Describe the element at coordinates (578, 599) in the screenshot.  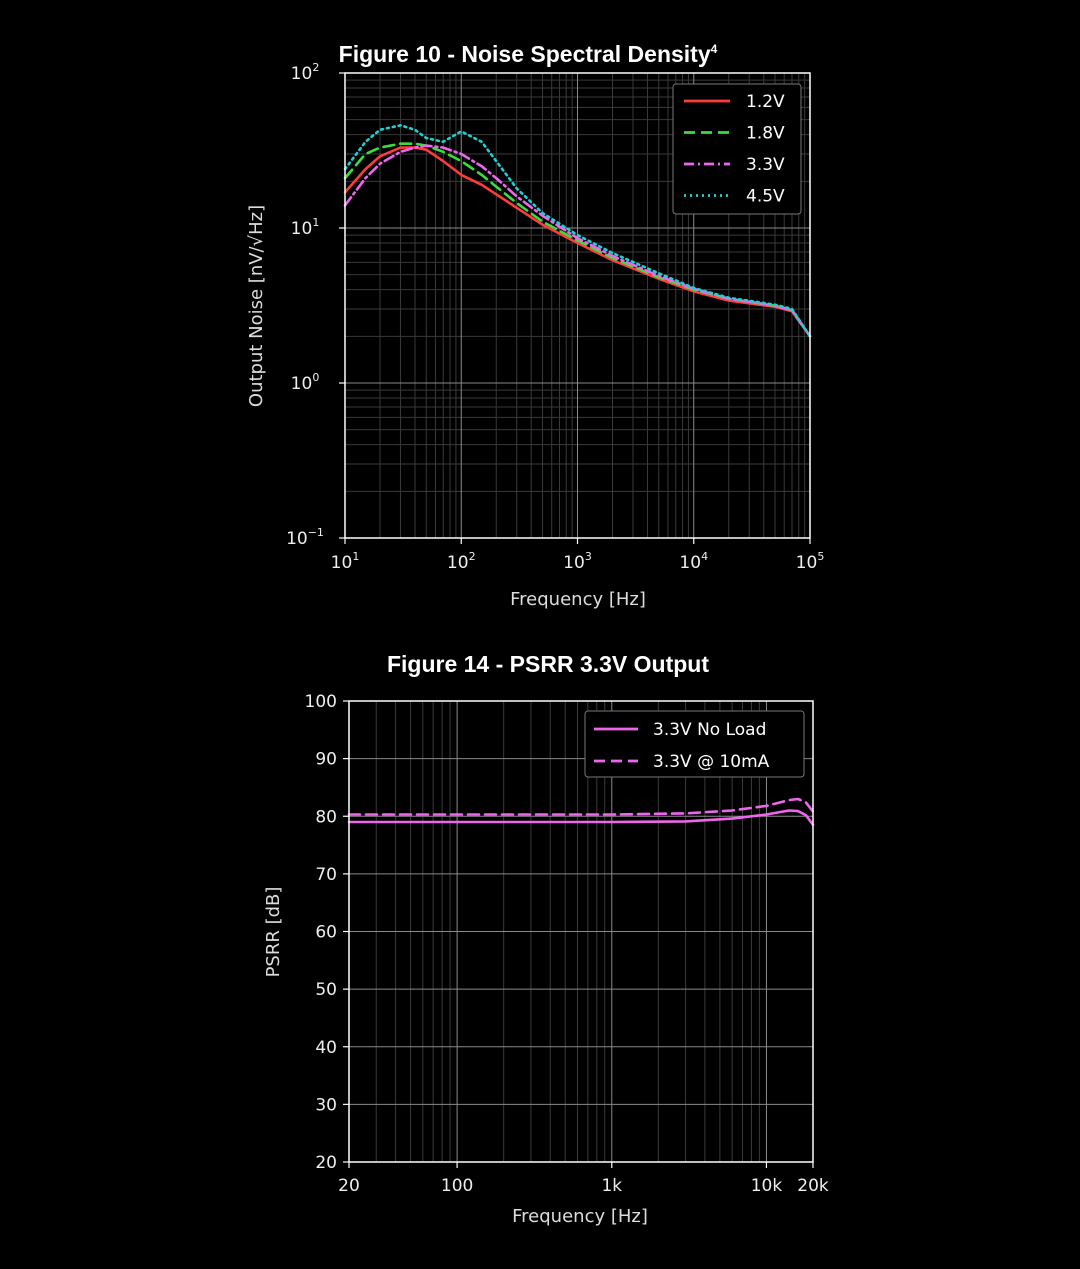
I see `chart1-x-axis-label: Frequency [Hz]` at that location.